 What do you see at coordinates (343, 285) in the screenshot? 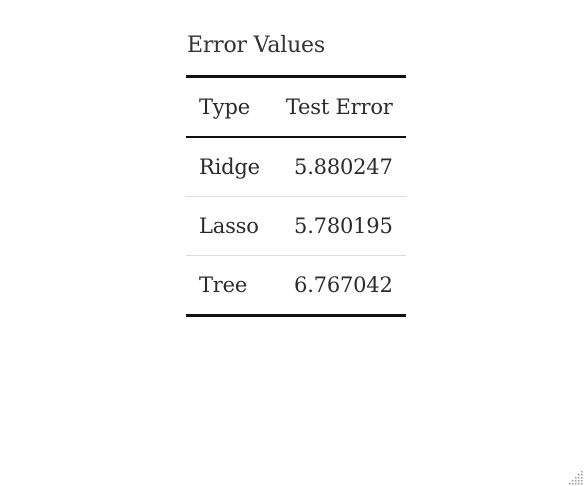
I see `cell-test-error: 6.767042` at bounding box center [343, 285].